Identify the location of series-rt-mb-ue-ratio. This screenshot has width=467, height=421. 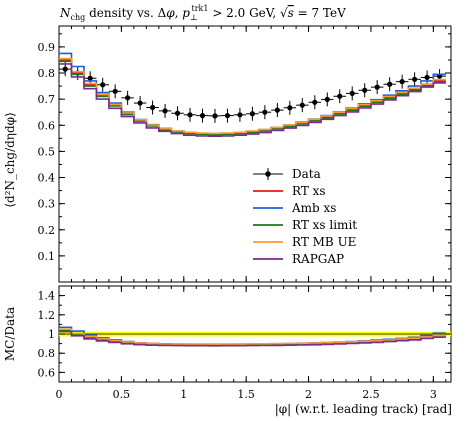
(252, 336).